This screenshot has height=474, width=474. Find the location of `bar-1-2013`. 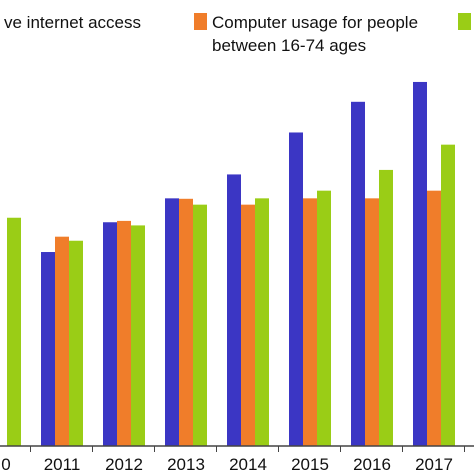

bar-1-2013 is located at coordinates (172, 322).